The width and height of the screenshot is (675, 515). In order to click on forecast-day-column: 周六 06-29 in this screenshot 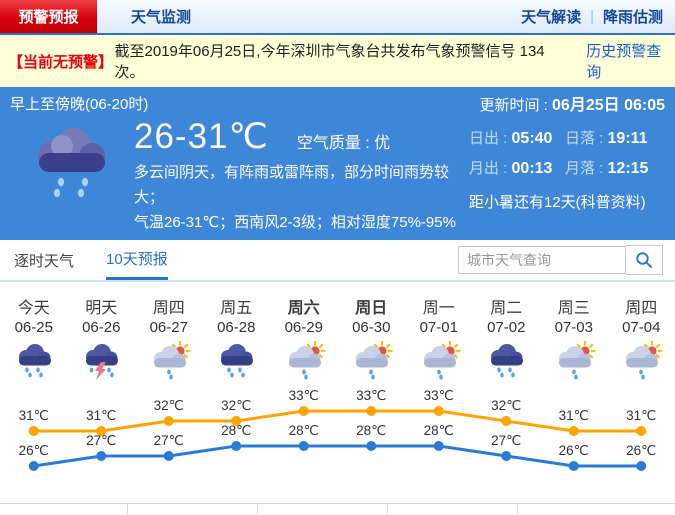, I will do `click(304, 335)`.